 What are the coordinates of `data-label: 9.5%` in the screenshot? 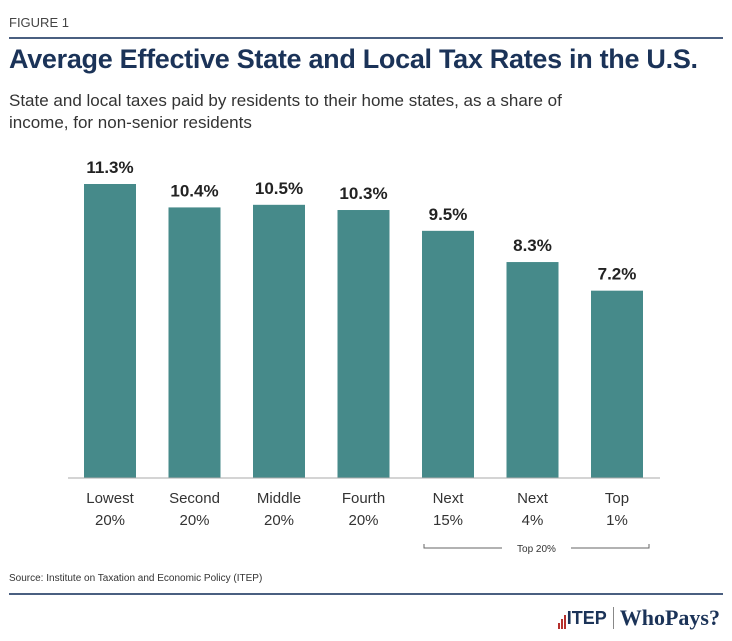 It's located at (448, 214).